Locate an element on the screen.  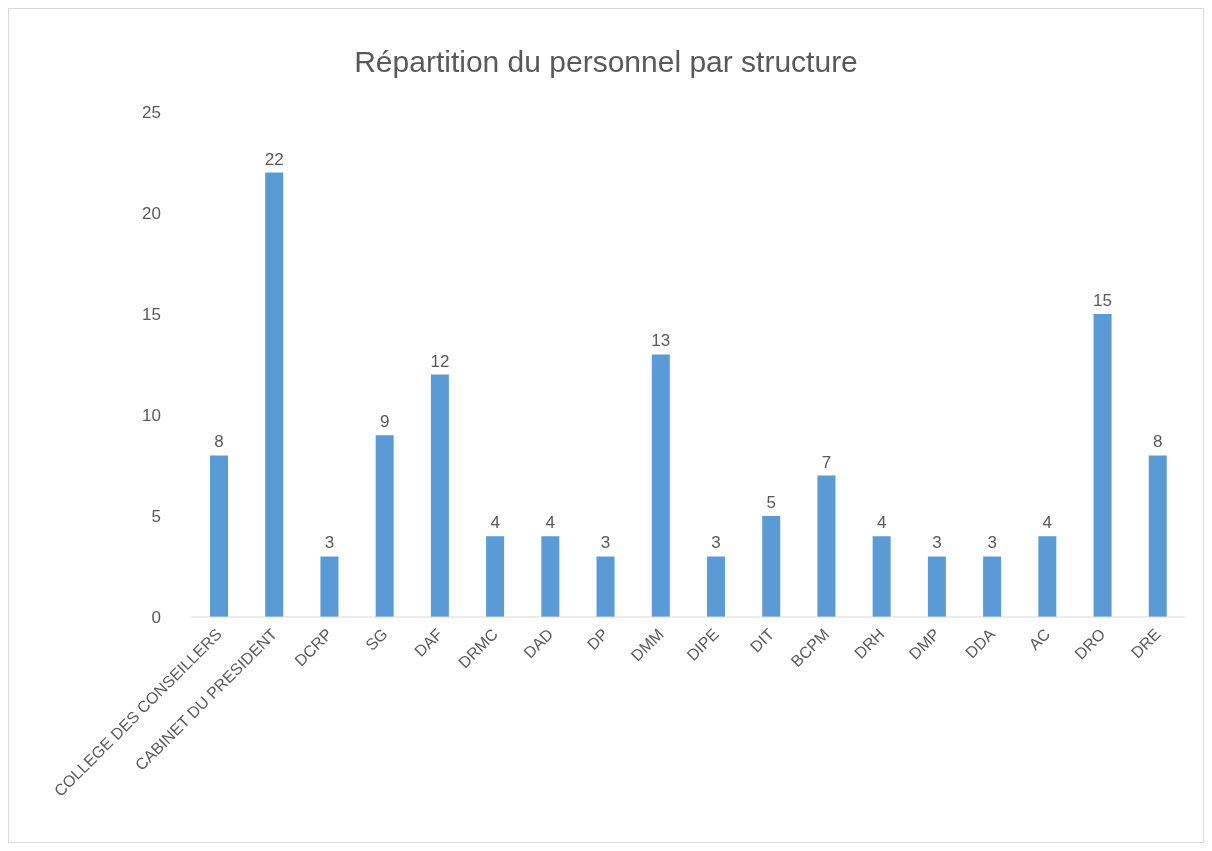
y-tick-label: 5 is located at coordinates (156, 517).